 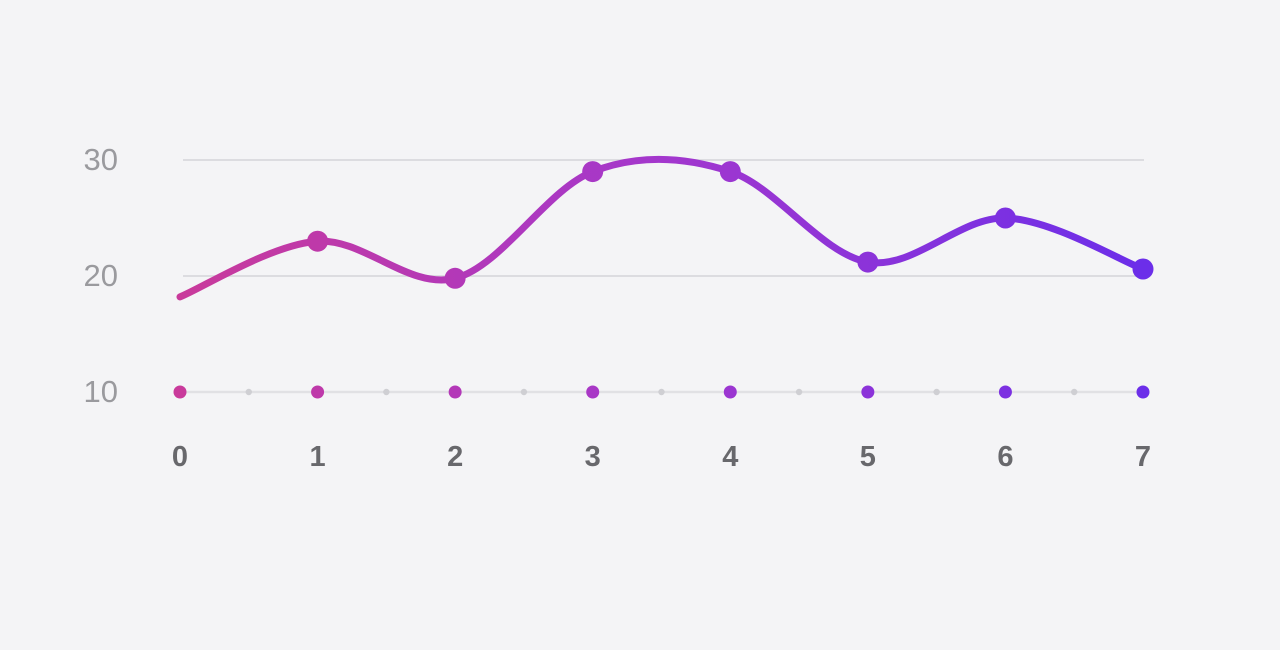 I want to click on x-axis-tick-label: 2, so click(x=455, y=457).